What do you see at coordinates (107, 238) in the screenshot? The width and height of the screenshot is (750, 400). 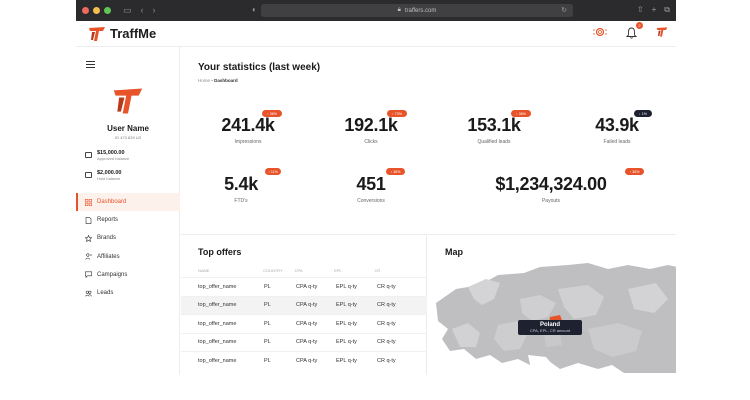 I see `nav-label: Brands` at bounding box center [107, 238].